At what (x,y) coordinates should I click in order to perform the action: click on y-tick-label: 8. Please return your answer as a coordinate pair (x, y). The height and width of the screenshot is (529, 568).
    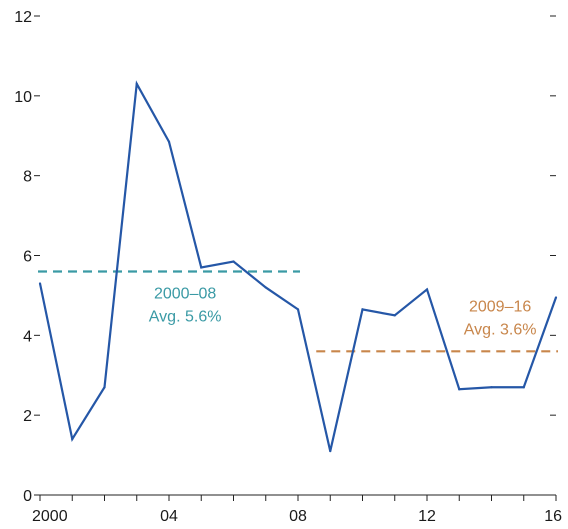
    Looking at the image, I should click on (27, 177).